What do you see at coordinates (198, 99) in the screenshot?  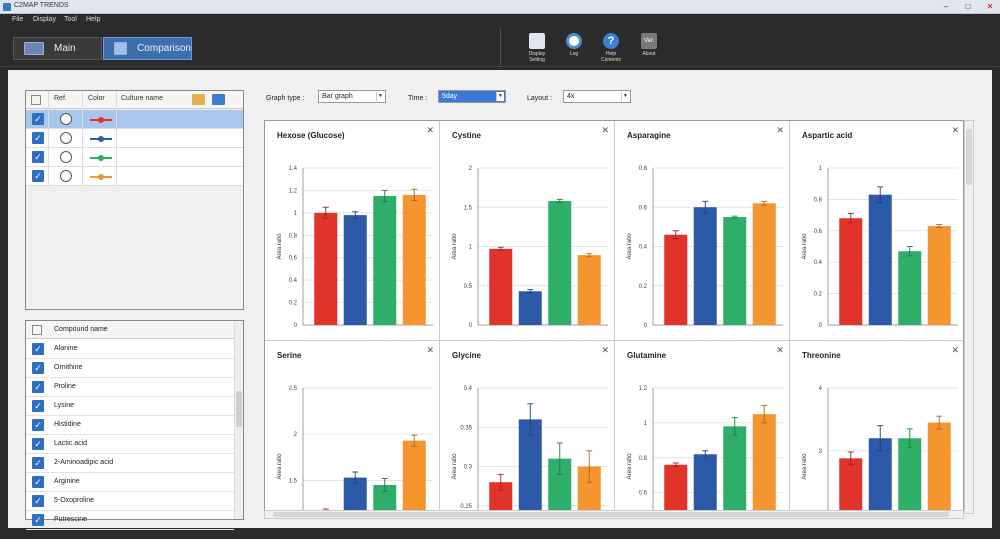 I see `folder-icon` at bounding box center [198, 99].